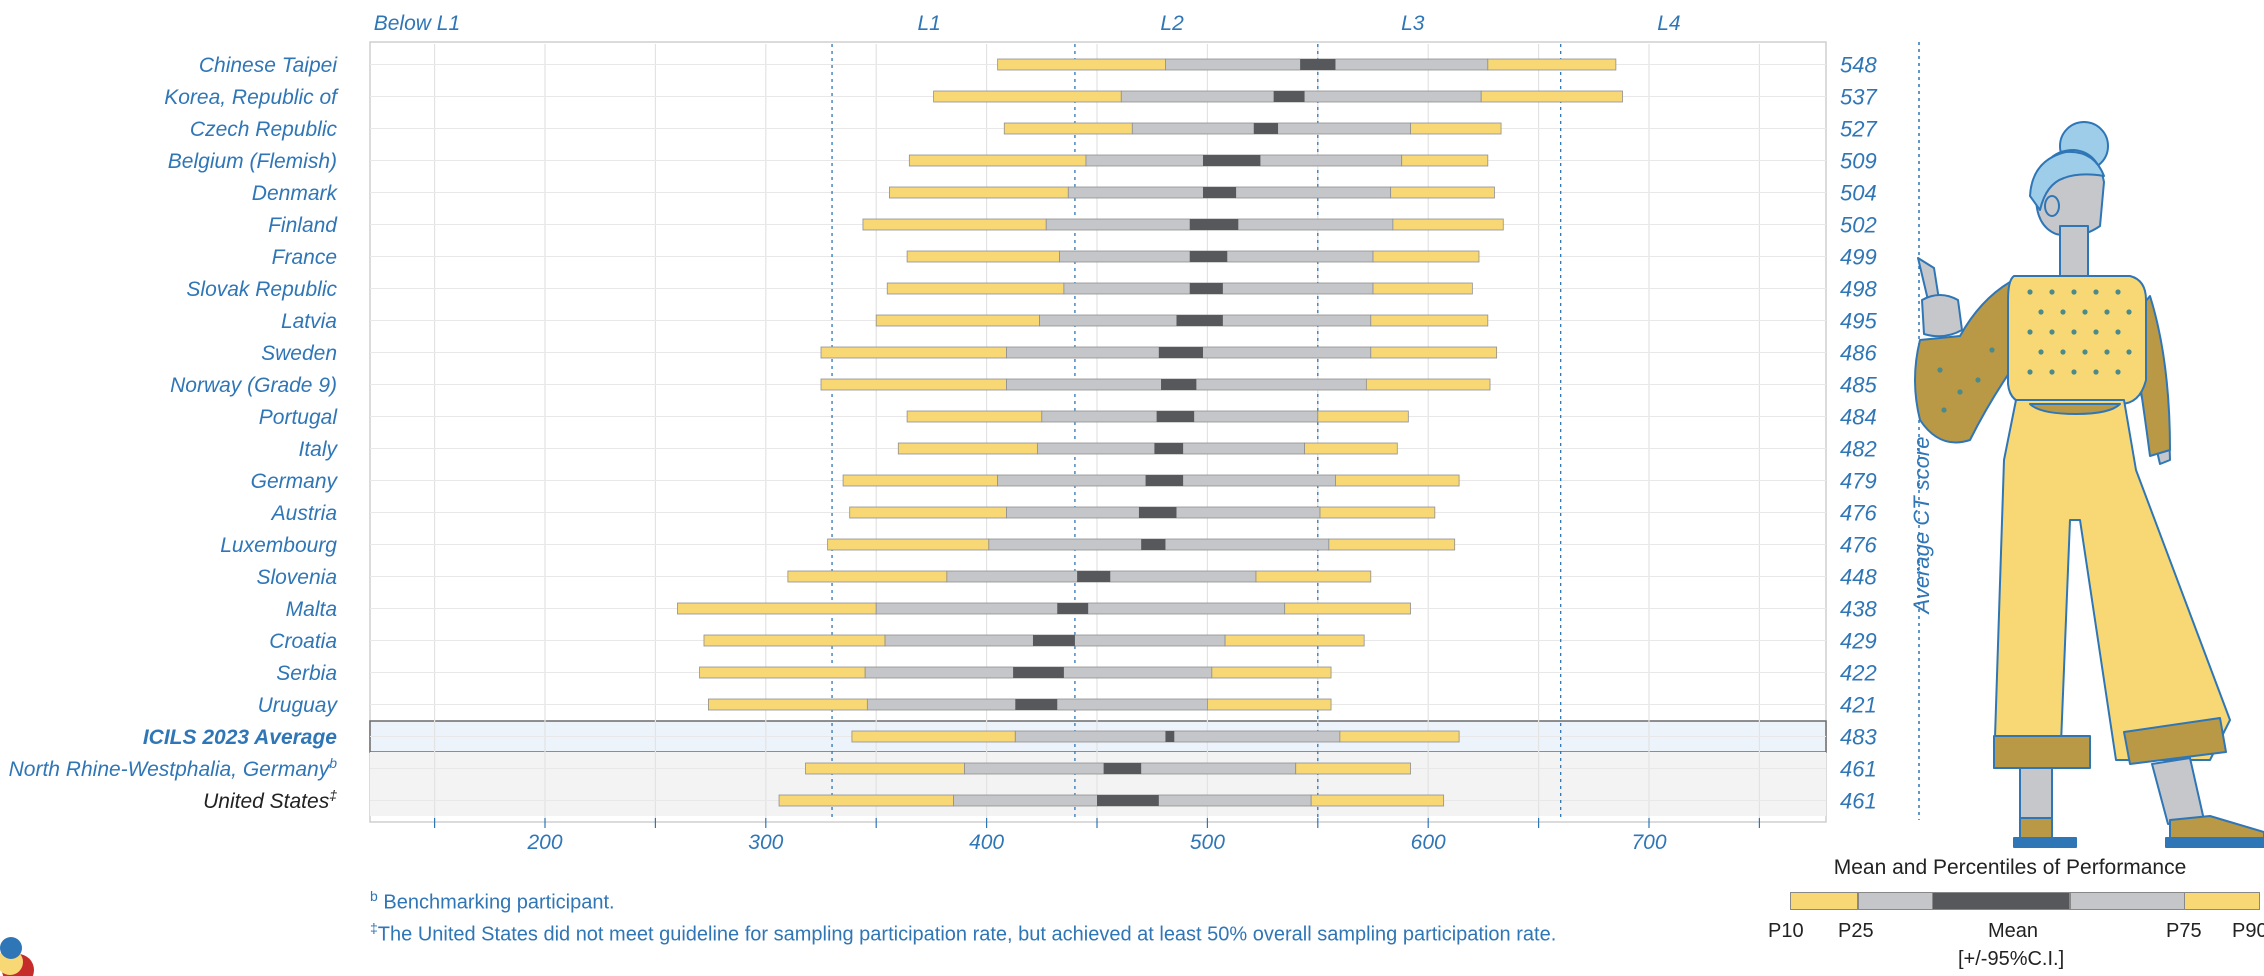  I want to click on average-score-label: 438, so click(1858, 609).